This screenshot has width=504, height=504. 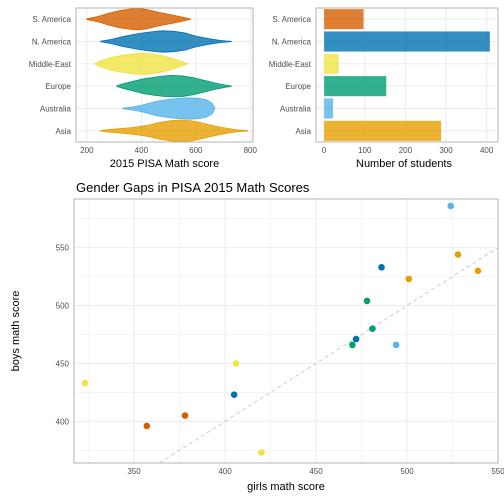 I want to click on violin-europe, so click(x=174, y=86).